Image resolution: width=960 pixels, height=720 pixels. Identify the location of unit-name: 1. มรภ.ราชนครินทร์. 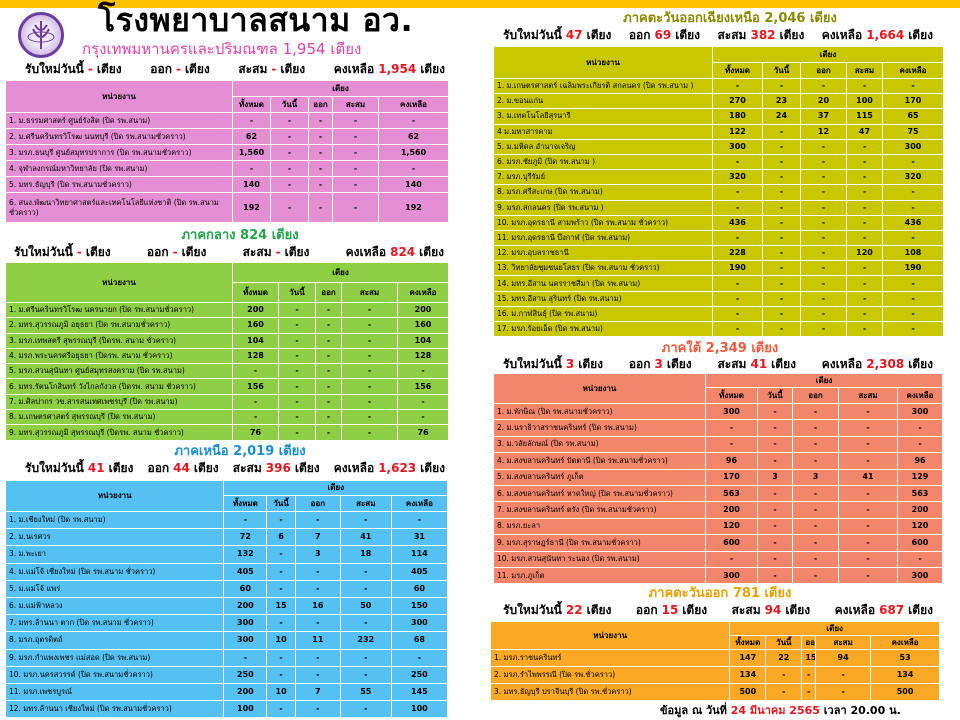
(610, 658).